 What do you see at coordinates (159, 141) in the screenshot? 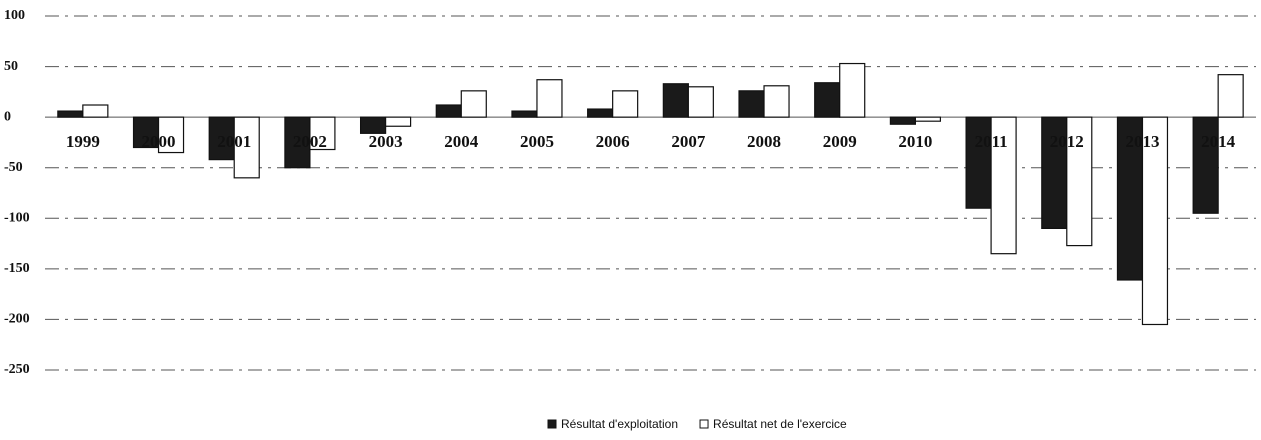
I see `x-tick-label: 2000` at bounding box center [159, 141].